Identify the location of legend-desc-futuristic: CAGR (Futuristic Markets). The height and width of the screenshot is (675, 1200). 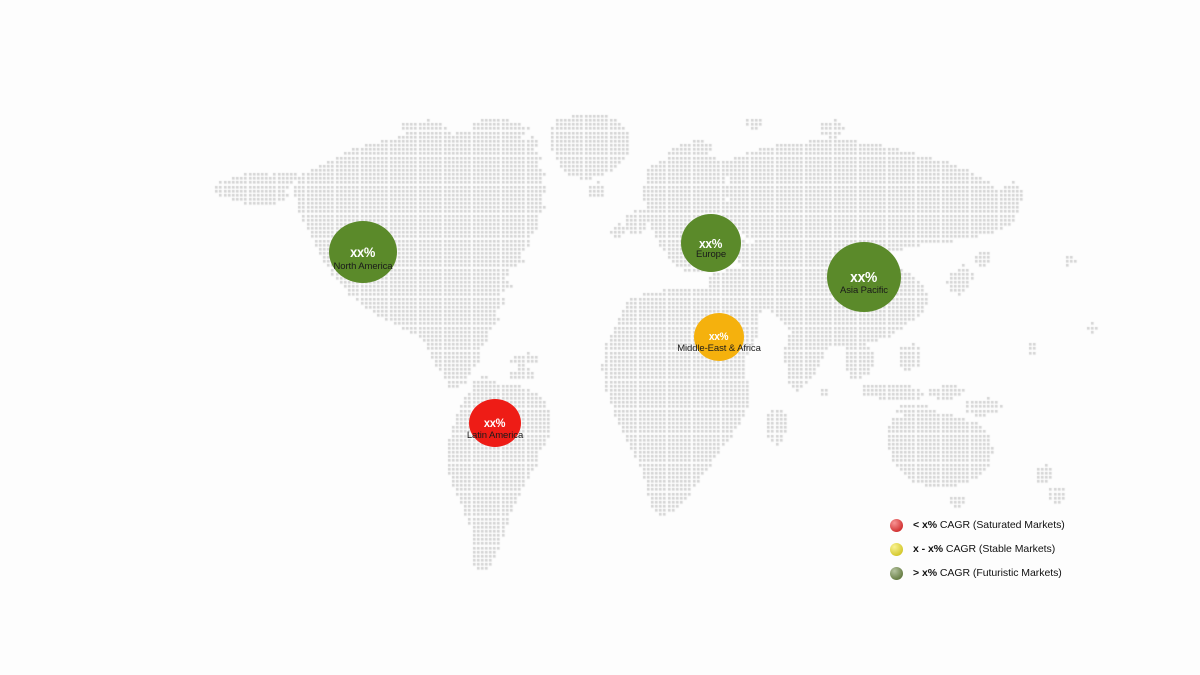
(999, 573).